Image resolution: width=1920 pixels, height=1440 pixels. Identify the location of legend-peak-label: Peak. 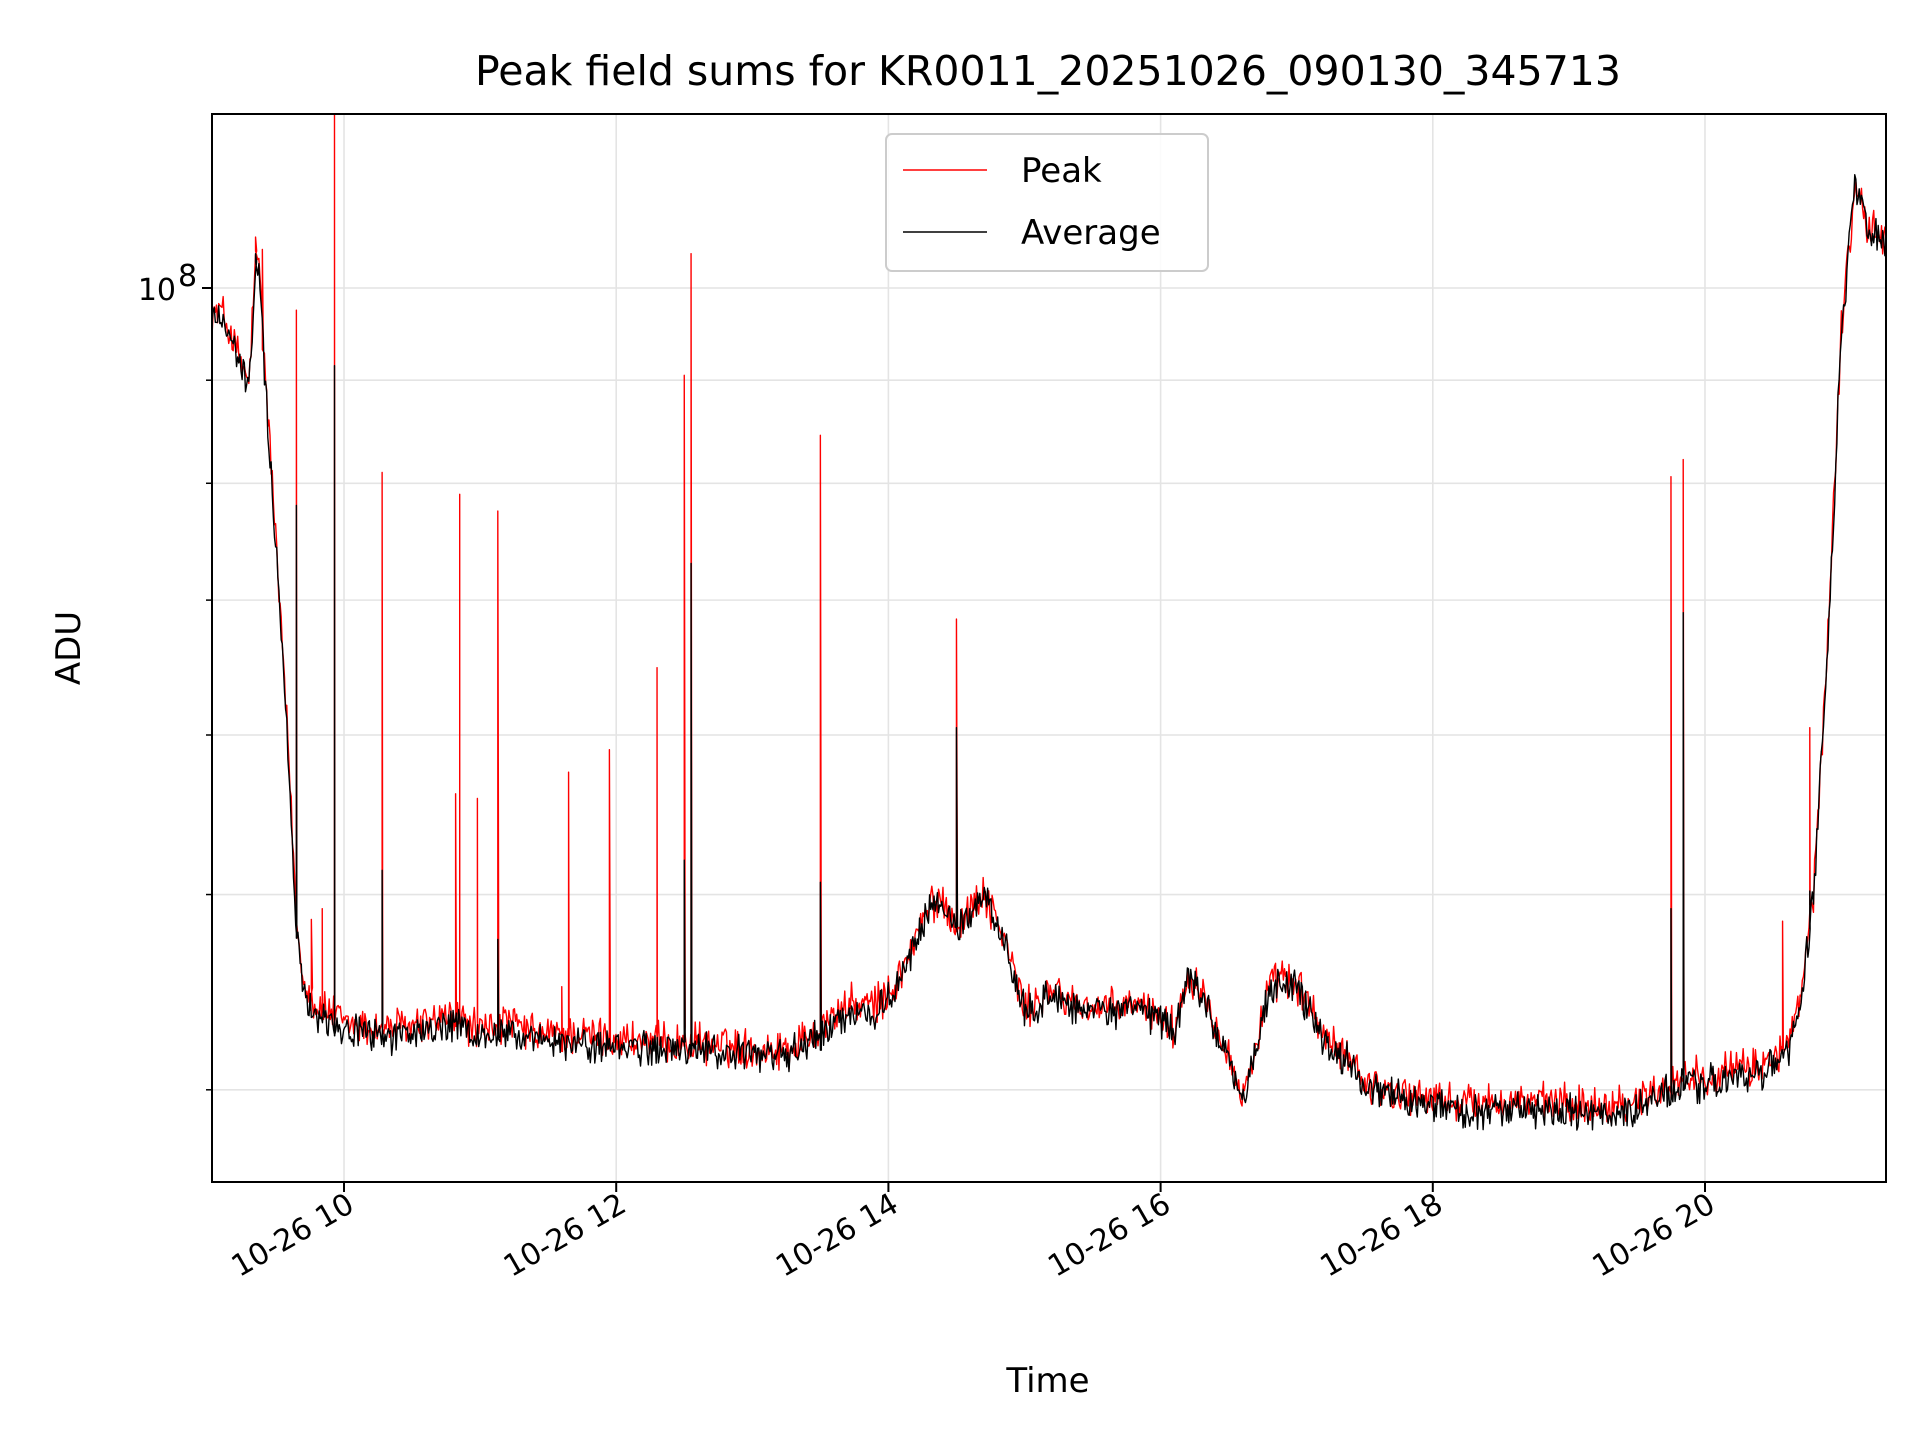
(1061, 171).